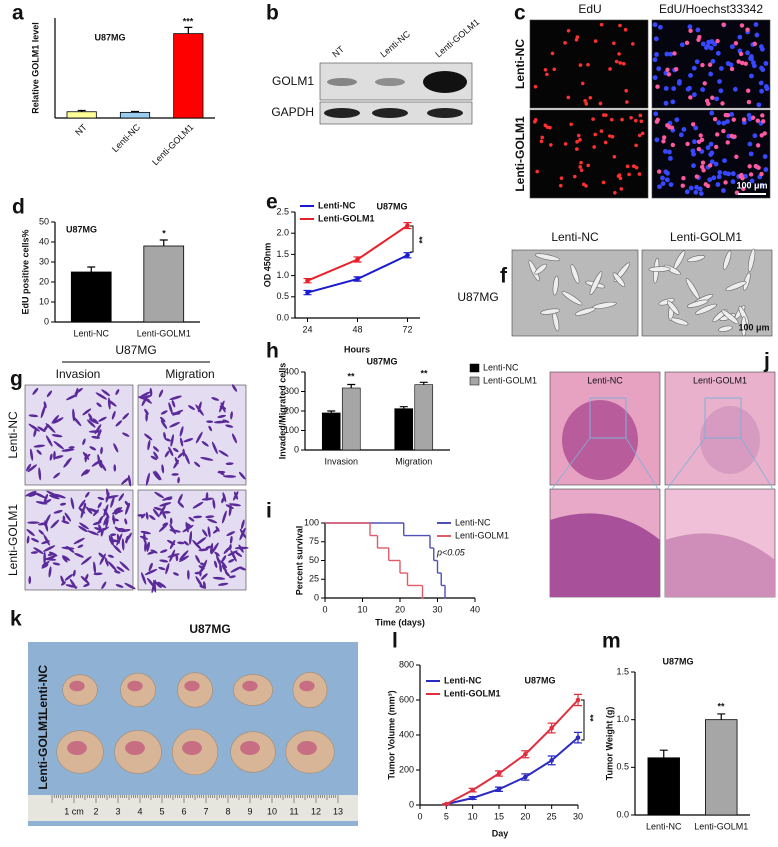 The width and height of the screenshot is (778, 847). What do you see at coordinates (589, 9) in the screenshot?
I see `column-label: EdU` at bounding box center [589, 9].